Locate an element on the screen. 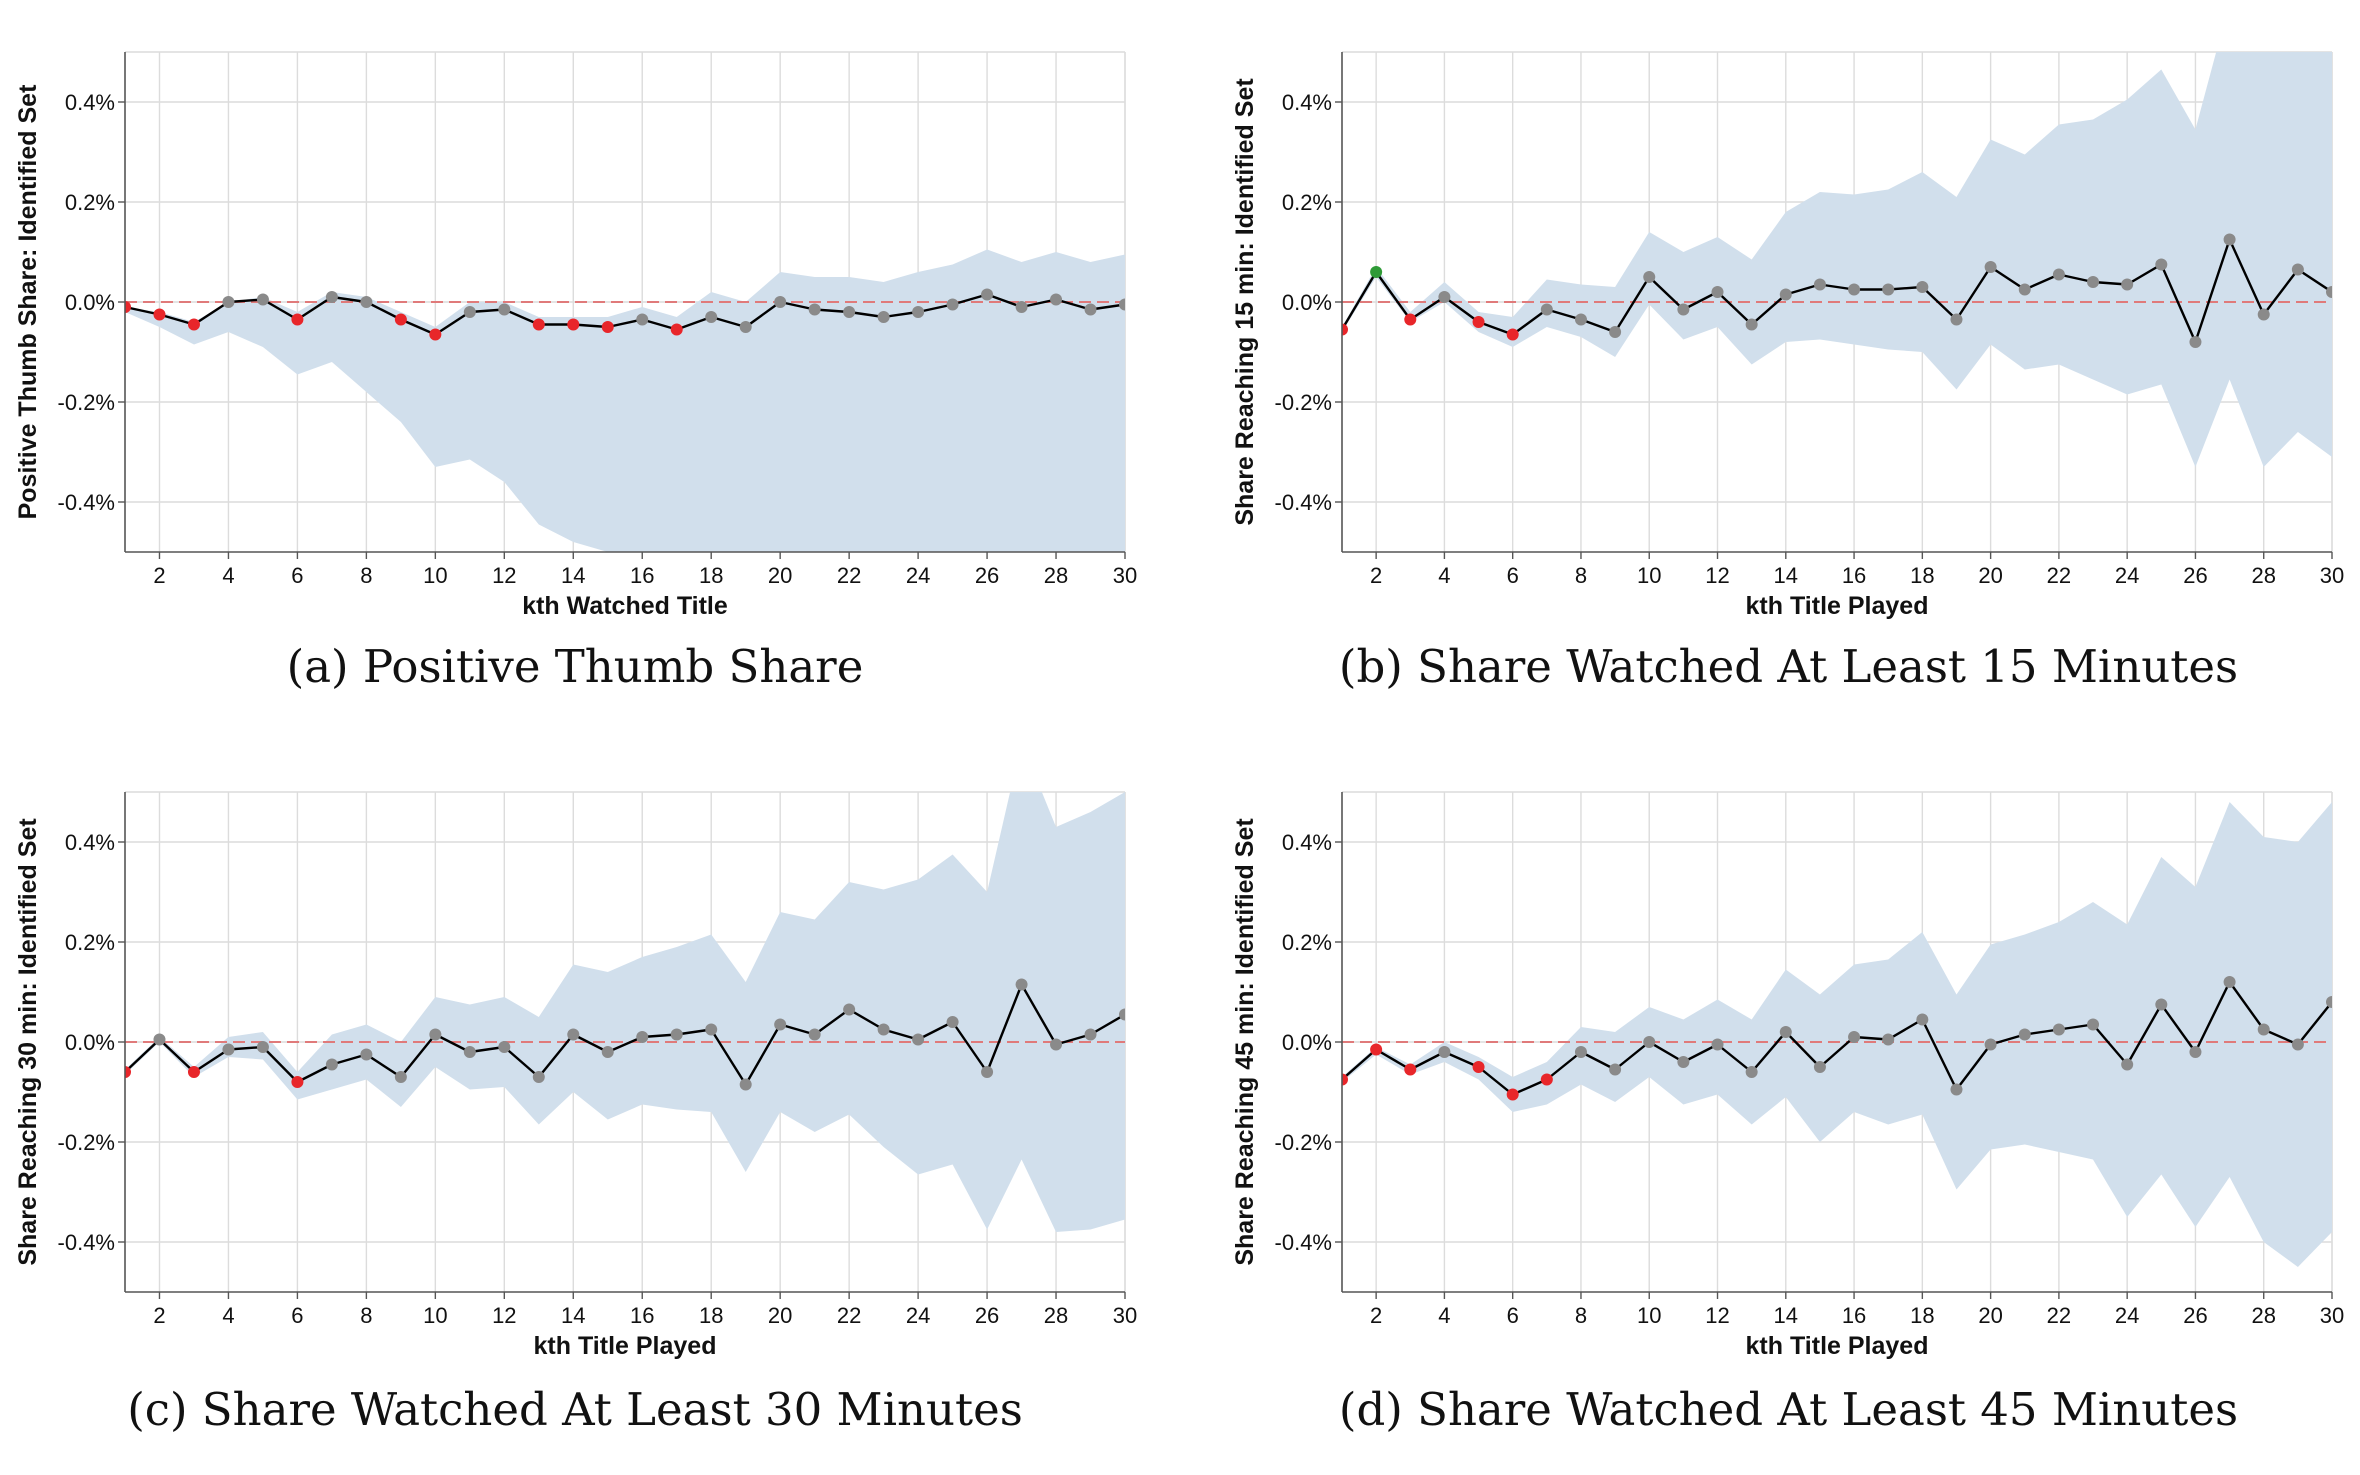 This screenshot has width=2360, height=1475. x-tick-label: 30 is located at coordinates (1125, 575).